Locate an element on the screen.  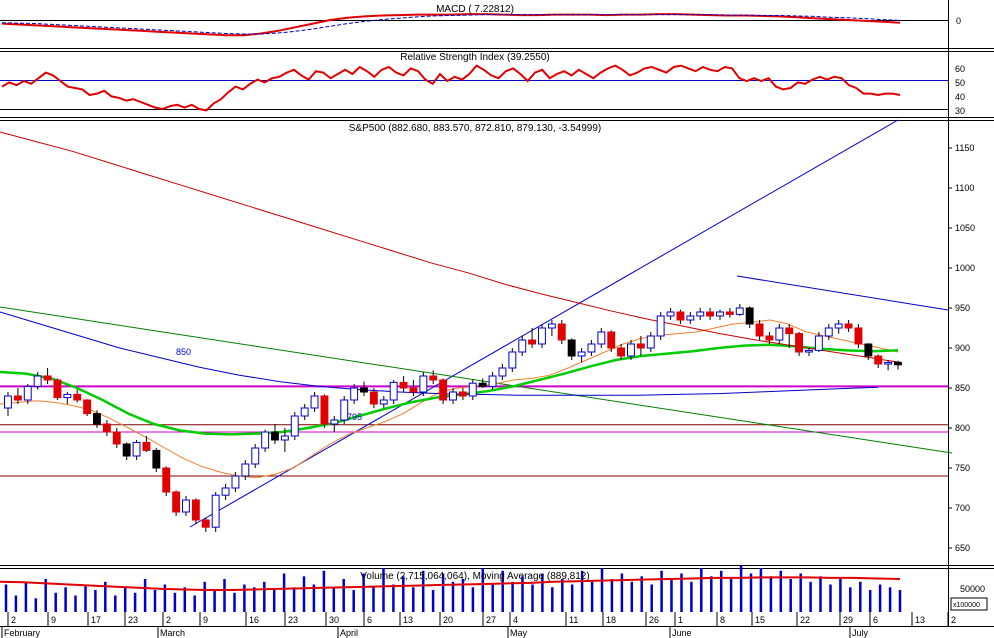
annotation-795: 795 is located at coordinates (354, 417).